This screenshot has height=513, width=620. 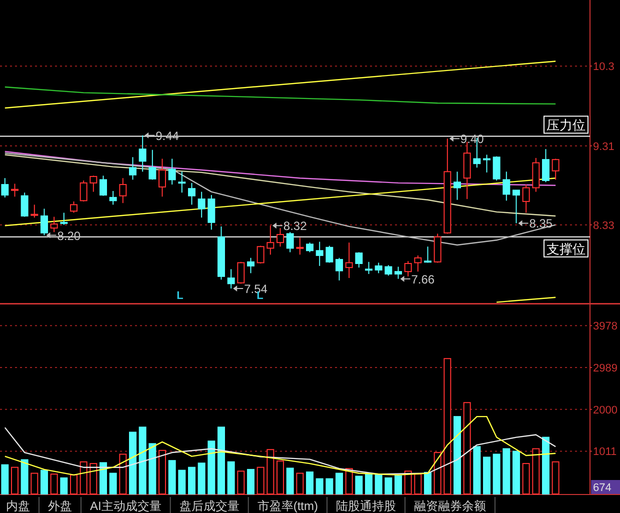 I want to click on text: 674, so click(x=602, y=488).